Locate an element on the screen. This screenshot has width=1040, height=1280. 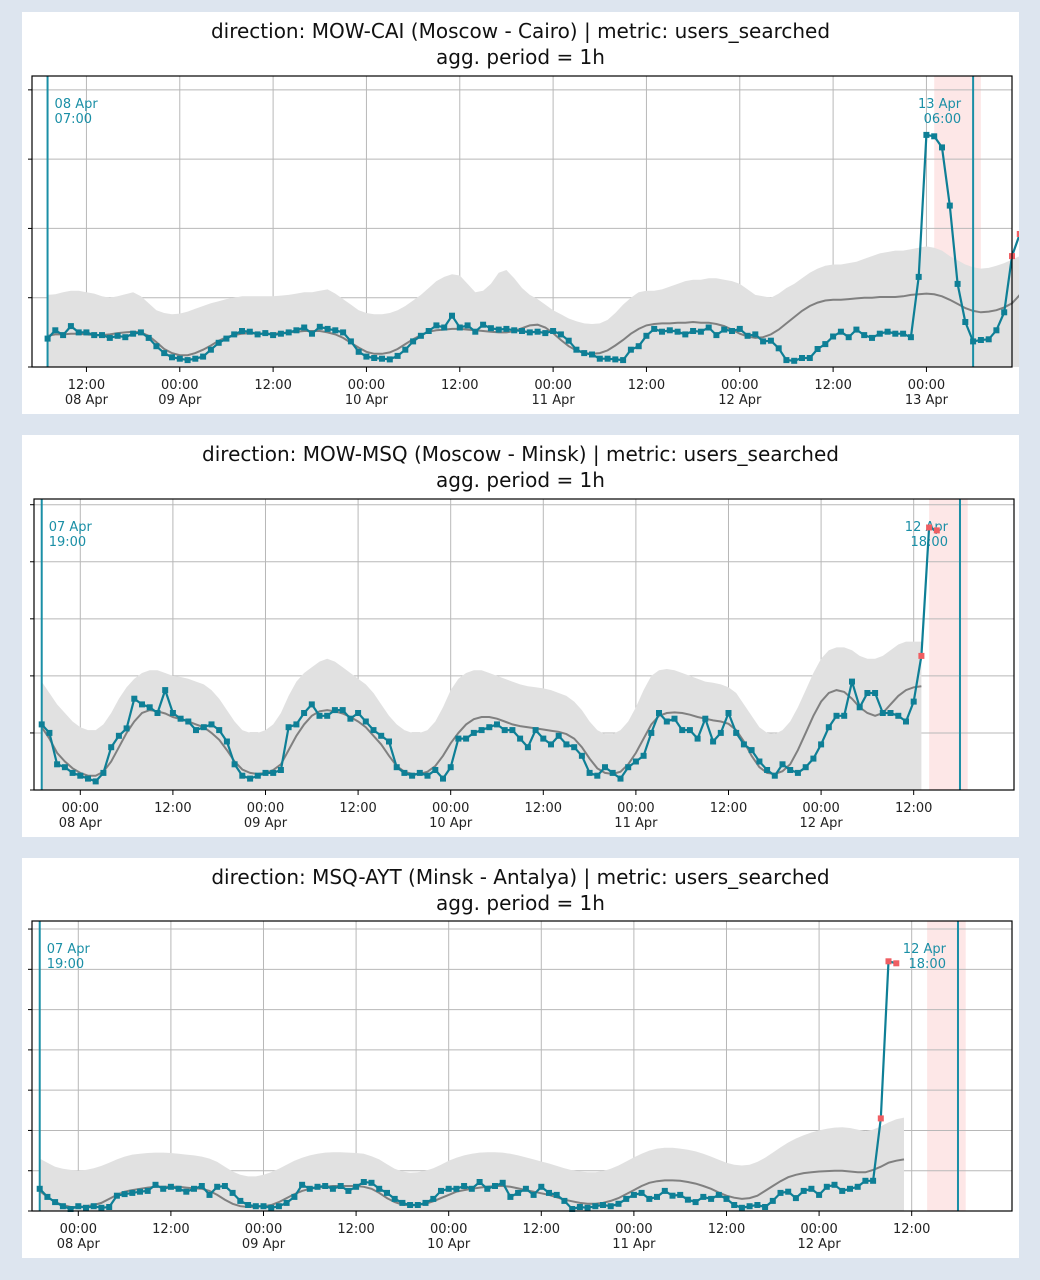
x-tick-label: 09 Apr is located at coordinates (180, 400).